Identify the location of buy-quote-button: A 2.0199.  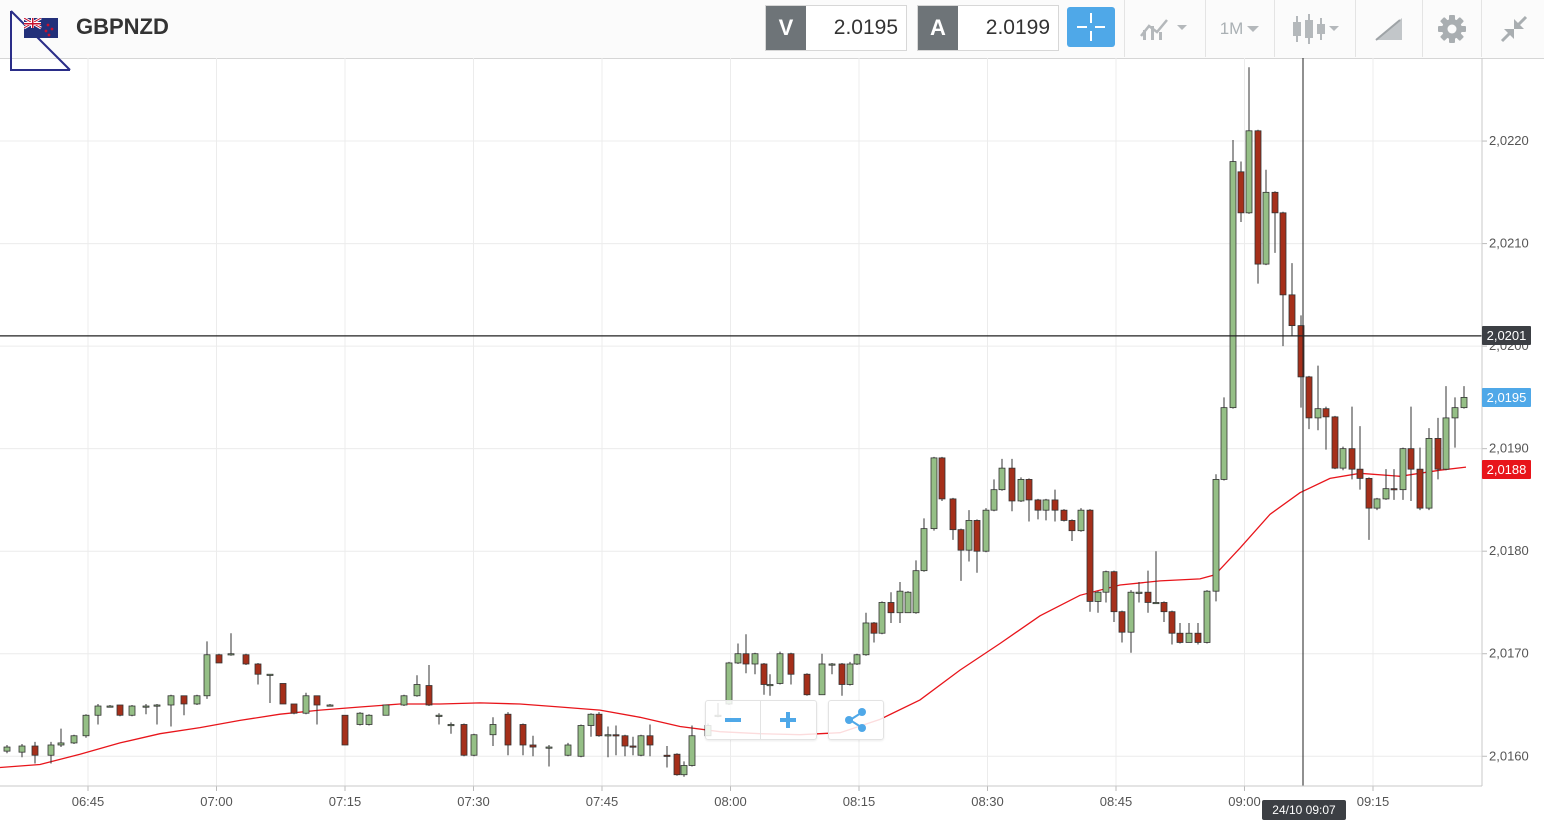
(988, 28).